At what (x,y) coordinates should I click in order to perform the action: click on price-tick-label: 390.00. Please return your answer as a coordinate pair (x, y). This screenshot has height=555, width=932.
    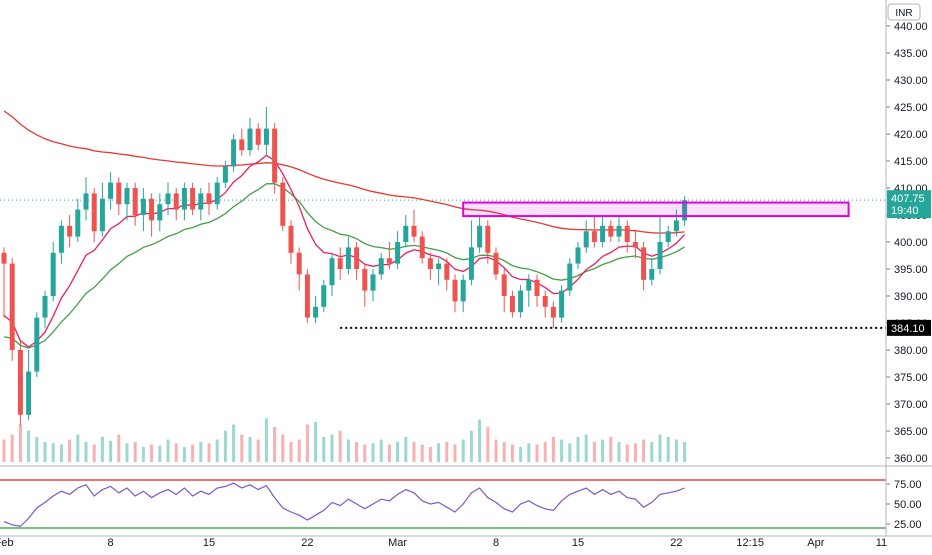
    Looking at the image, I should click on (911, 297).